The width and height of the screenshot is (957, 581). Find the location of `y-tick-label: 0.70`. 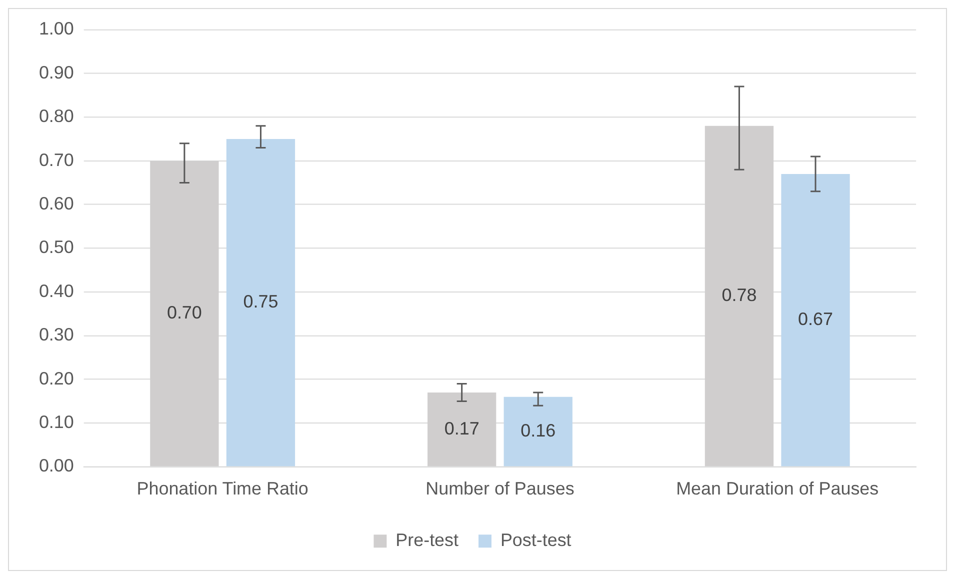

y-tick-label: 0.70 is located at coordinates (56, 160).